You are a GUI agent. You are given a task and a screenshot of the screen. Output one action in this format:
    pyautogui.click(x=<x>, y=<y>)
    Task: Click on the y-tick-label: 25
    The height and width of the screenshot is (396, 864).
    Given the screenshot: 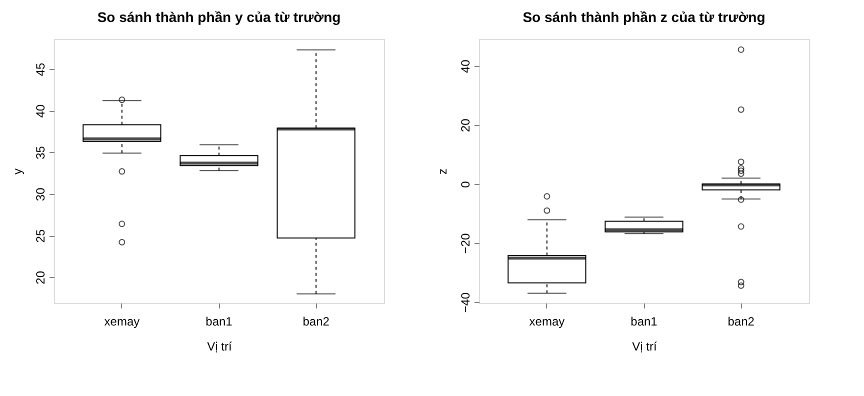 What is the action you would take?
    pyautogui.click(x=41, y=236)
    